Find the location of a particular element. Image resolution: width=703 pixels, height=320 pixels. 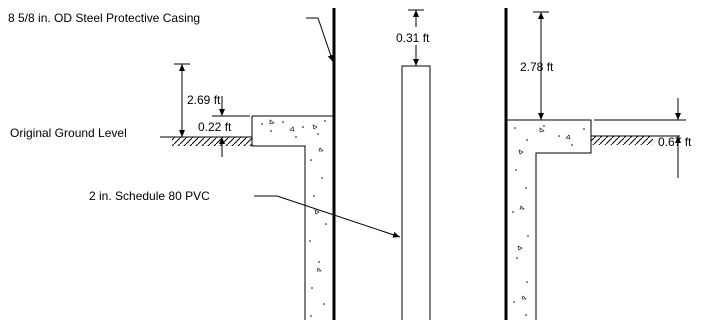

ground-hatch-right is located at coordinates (635, 140).